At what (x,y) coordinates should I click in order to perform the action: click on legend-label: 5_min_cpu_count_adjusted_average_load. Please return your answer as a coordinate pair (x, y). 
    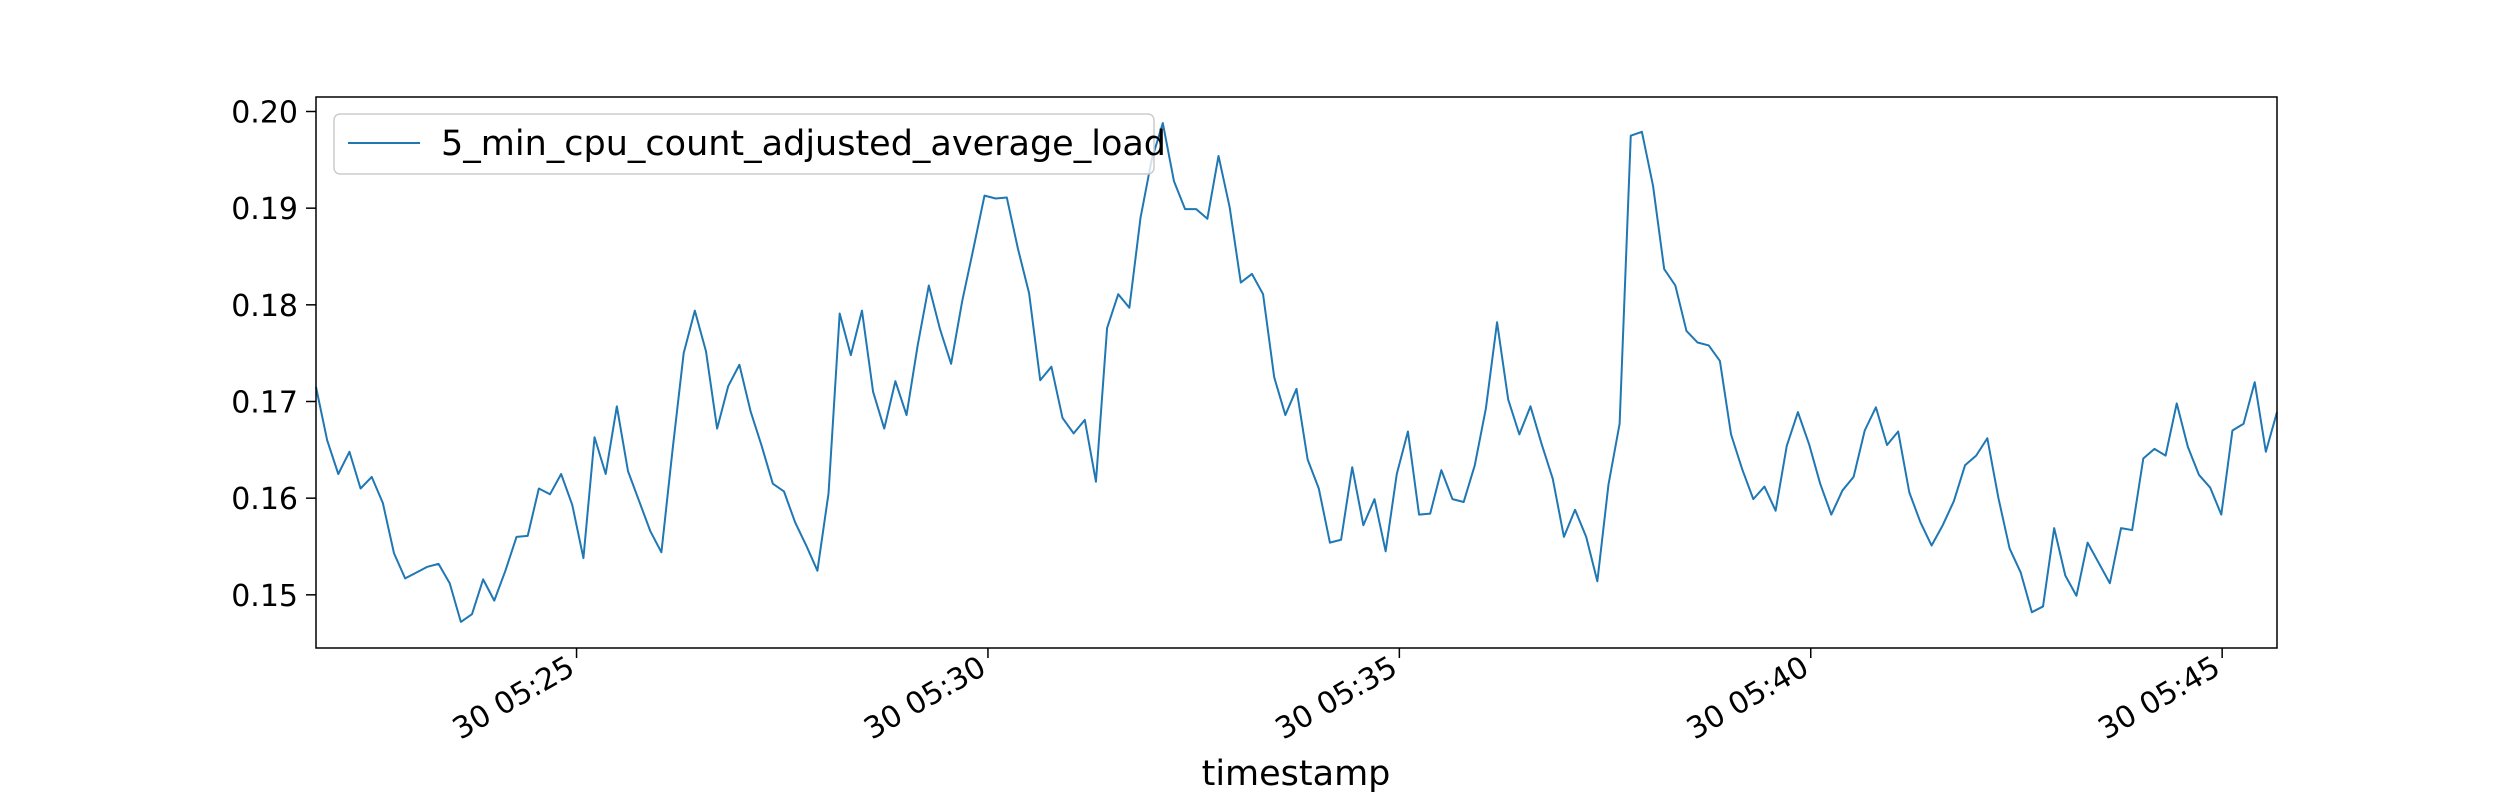
    Looking at the image, I should click on (803, 144).